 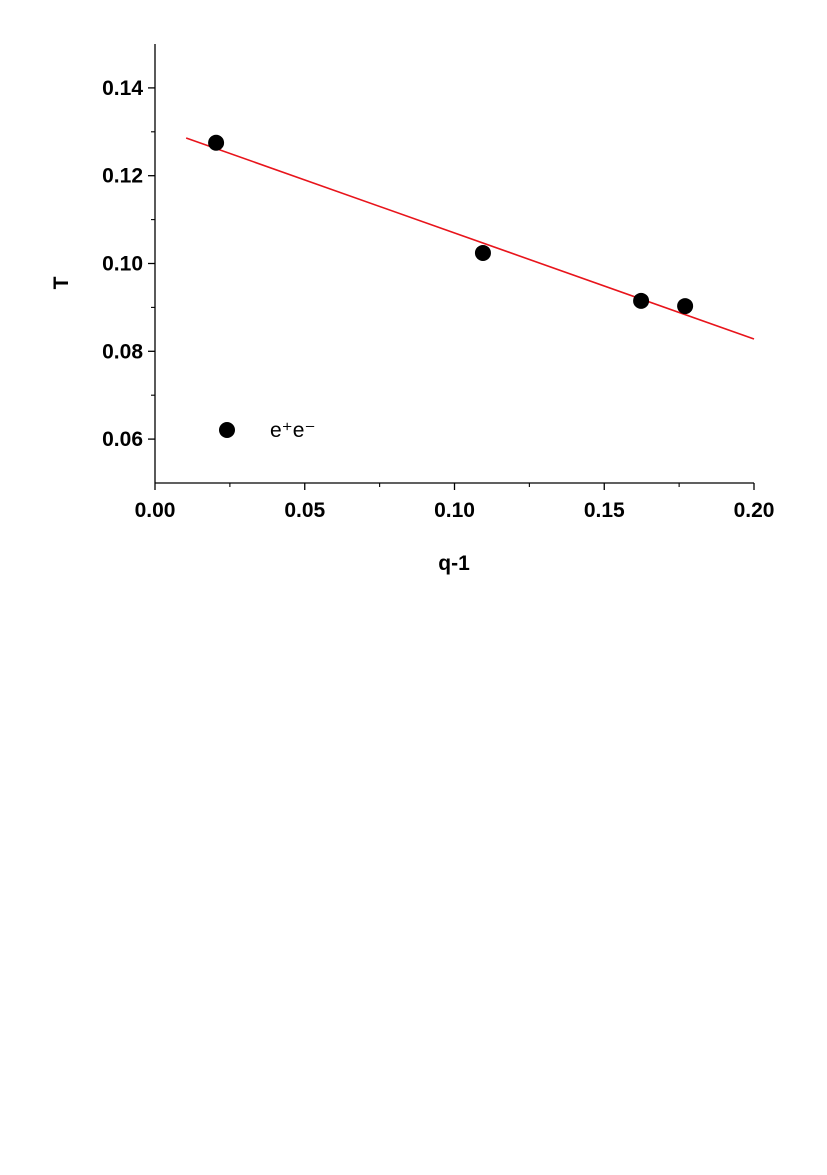 What do you see at coordinates (454, 563) in the screenshot?
I see `x-axis-label: q-1` at bounding box center [454, 563].